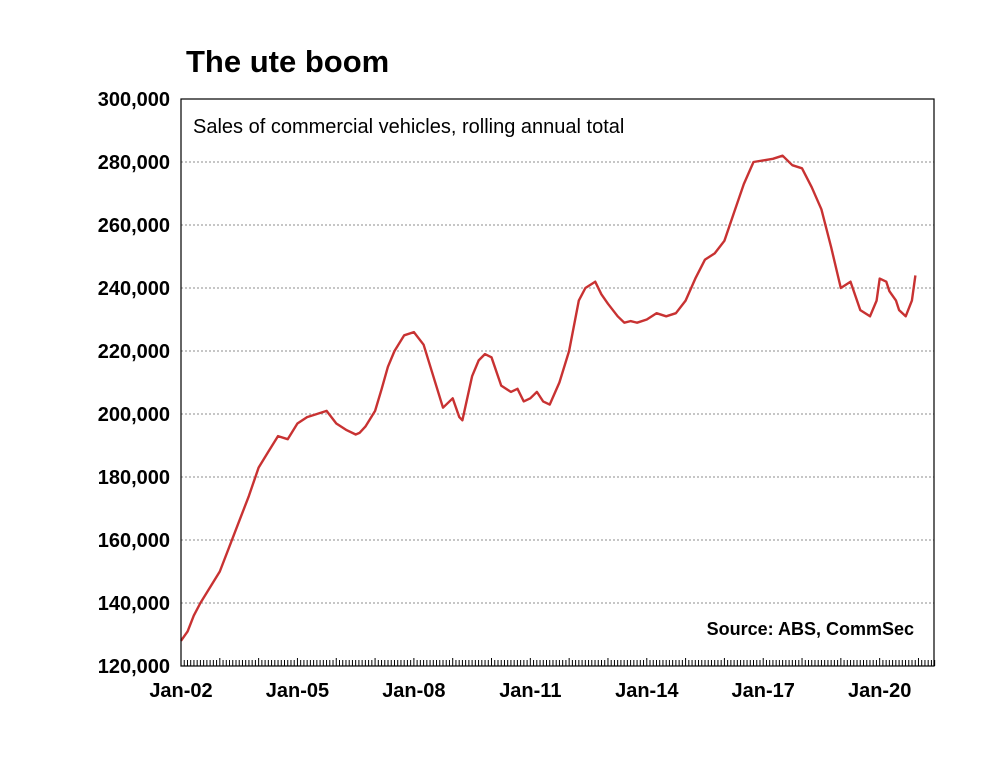 The image size is (1008, 776). What do you see at coordinates (134, 289) in the screenshot?
I see `y-tick-label: 240,000` at bounding box center [134, 289].